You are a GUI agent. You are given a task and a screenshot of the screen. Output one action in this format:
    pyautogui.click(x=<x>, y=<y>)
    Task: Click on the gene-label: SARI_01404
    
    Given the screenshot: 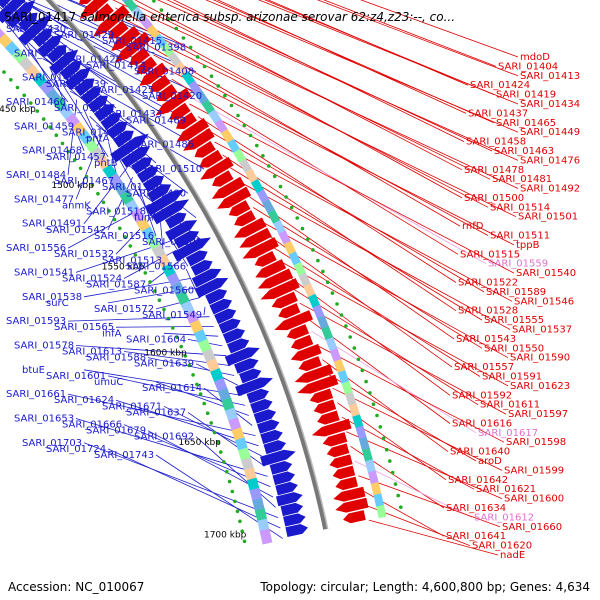 What is the action you would take?
    pyautogui.click(x=528, y=66)
    